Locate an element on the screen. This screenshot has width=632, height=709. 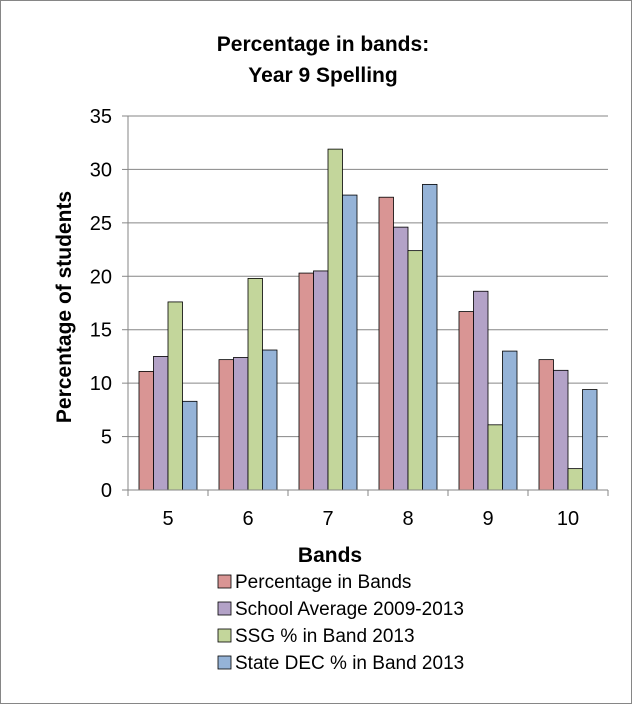
x-tick-label: 10 is located at coordinates (568, 519).